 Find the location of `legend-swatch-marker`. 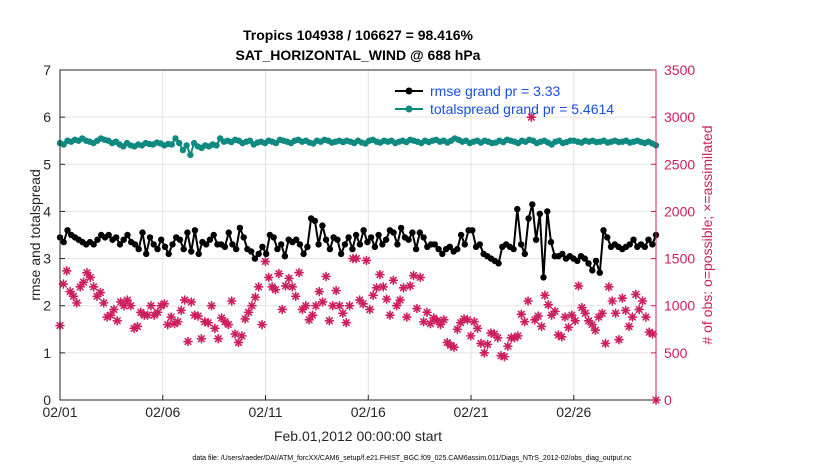

legend-swatch-marker is located at coordinates (409, 91).